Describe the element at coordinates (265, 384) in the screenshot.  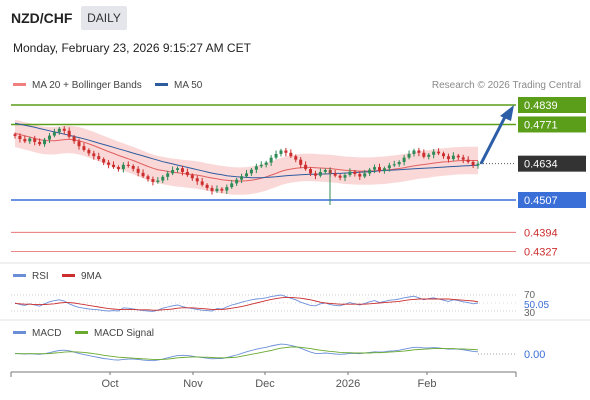
I see `x-tick-label: Dec` at that location.